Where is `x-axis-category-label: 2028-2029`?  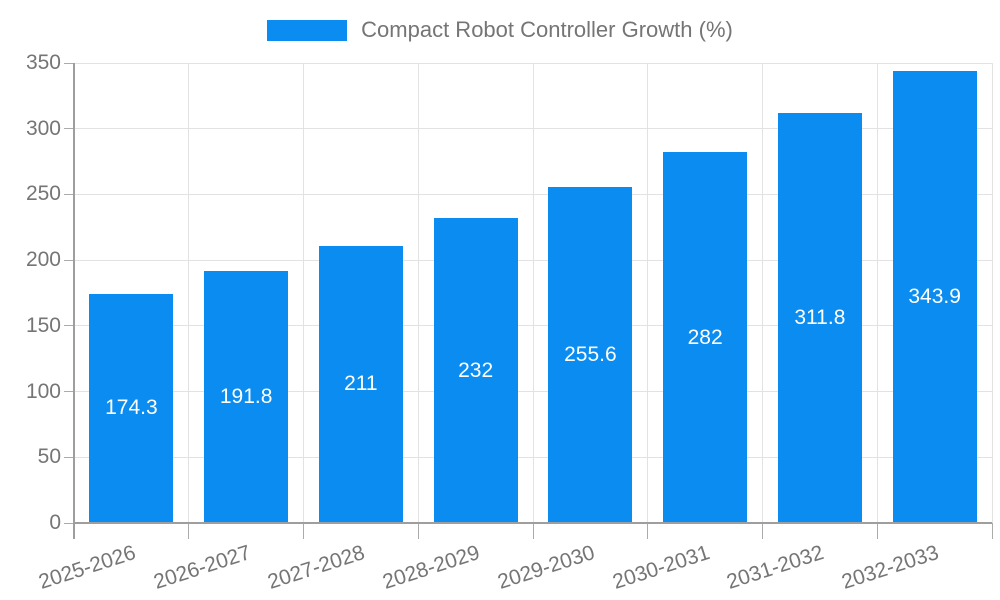
x-axis-category-label: 2028-2029 is located at coordinates (431, 567).